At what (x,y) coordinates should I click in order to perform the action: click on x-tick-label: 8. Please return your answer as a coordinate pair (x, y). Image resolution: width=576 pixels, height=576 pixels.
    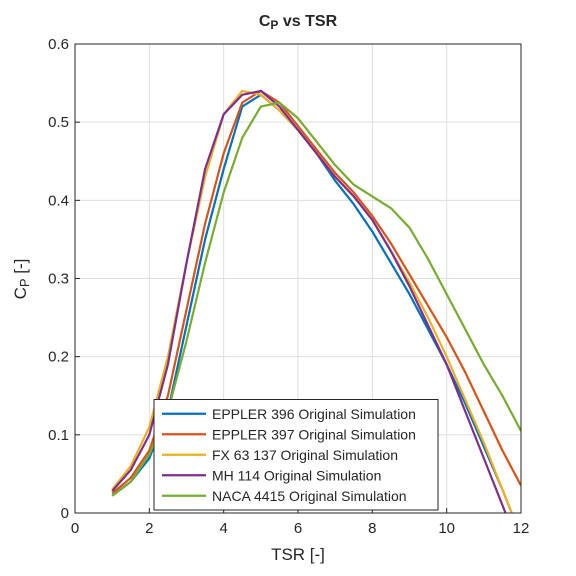
    Looking at the image, I should click on (372, 528).